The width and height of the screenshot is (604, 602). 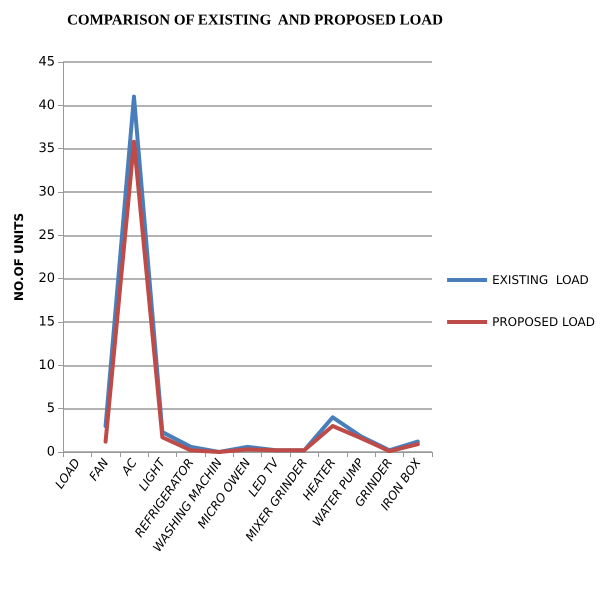 What do you see at coordinates (46, 278) in the screenshot?
I see `y-tick-label: 20` at bounding box center [46, 278].